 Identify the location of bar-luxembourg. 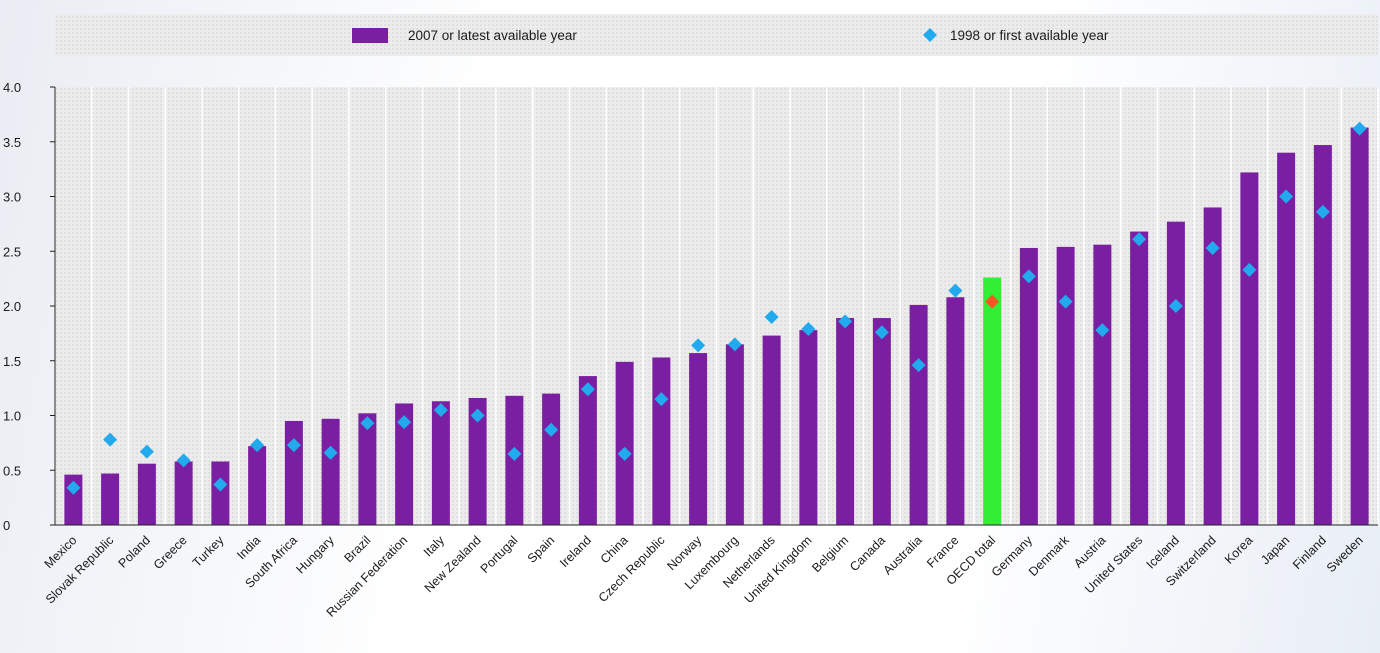
(734, 434).